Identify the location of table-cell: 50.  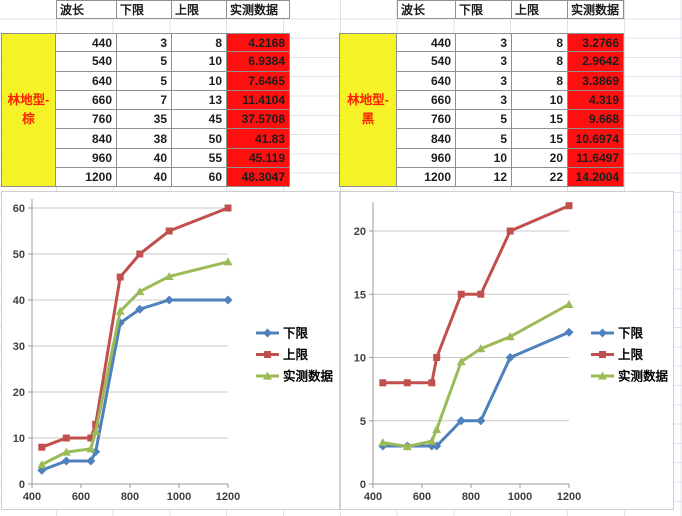
(199, 139).